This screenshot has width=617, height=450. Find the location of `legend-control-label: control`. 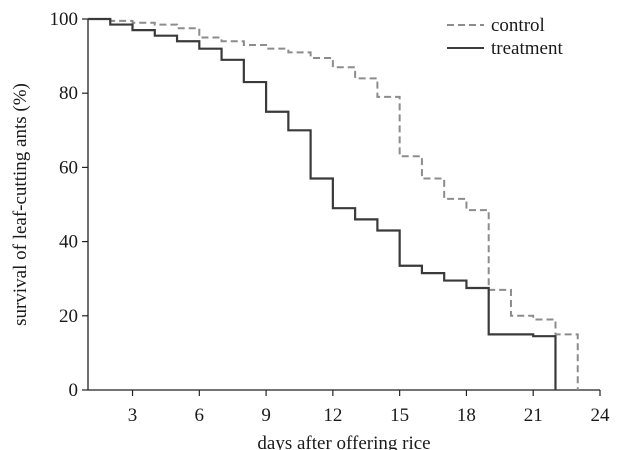

legend-control-label: control is located at coordinates (518, 25).